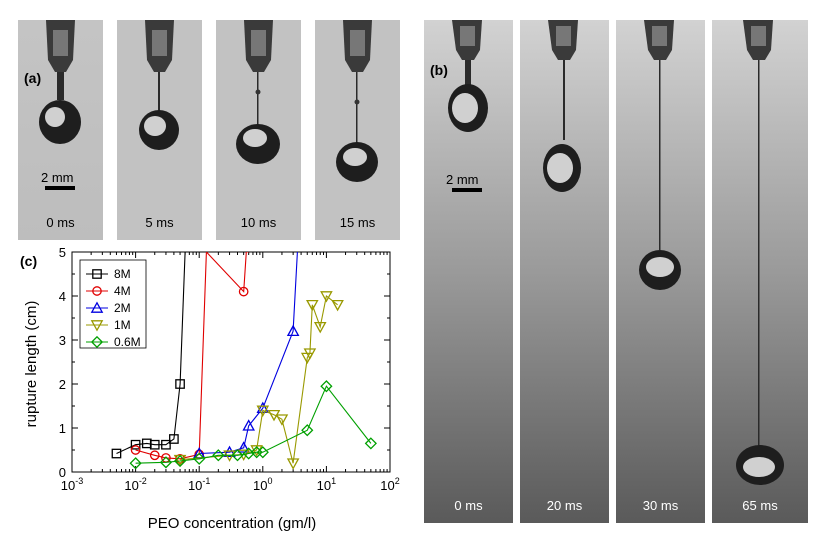  What do you see at coordinates (62, 252) in the screenshot?
I see `y-tick-label: 5` at bounding box center [62, 252].